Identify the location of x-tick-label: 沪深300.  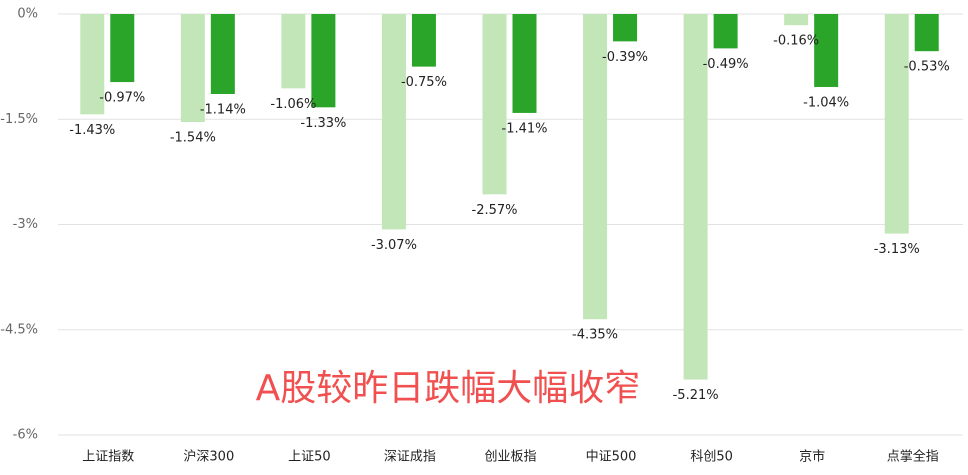
(208, 457).